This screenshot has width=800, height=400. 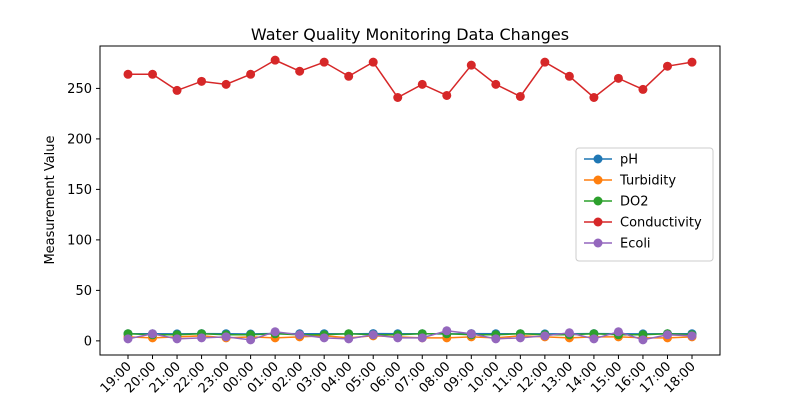 What do you see at coordinates (410, 34) in the screenshot?
I see `chart-title: Water Quality Monitoring Data Changes` at bounding box center [410, 34].